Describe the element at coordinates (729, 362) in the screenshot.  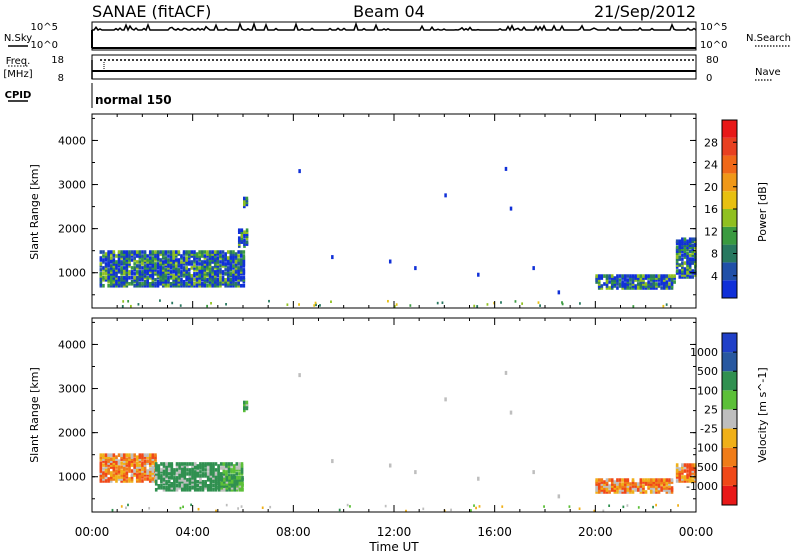
I see `colorbar-segment` at that location.